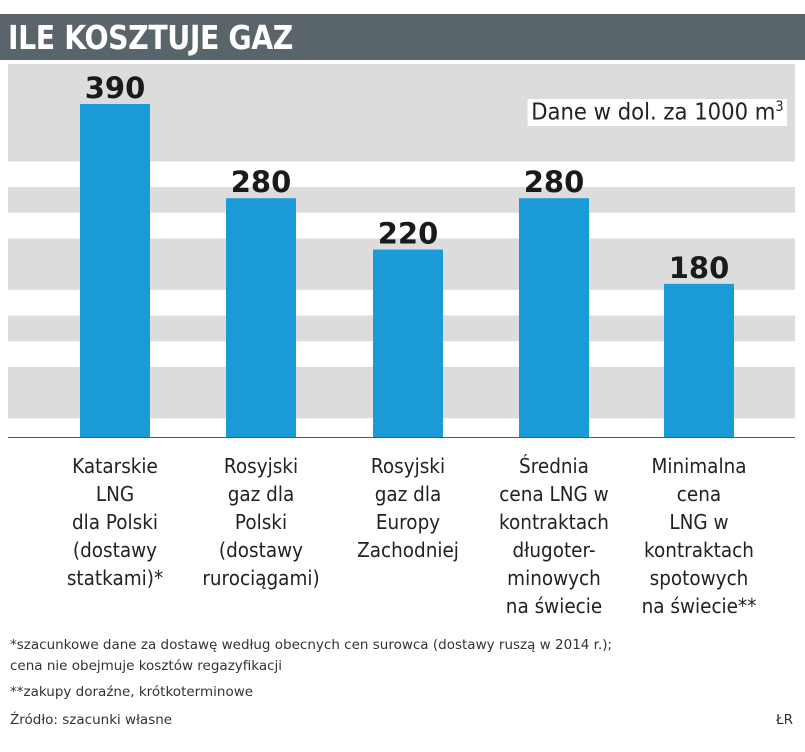 The height and width of the screenshot is (752, 805). Describe the element at coordinates (132, 692) in the screenshot. I see `footnote-3: **zakupy doraźne, krótkoterminowe` at that location.